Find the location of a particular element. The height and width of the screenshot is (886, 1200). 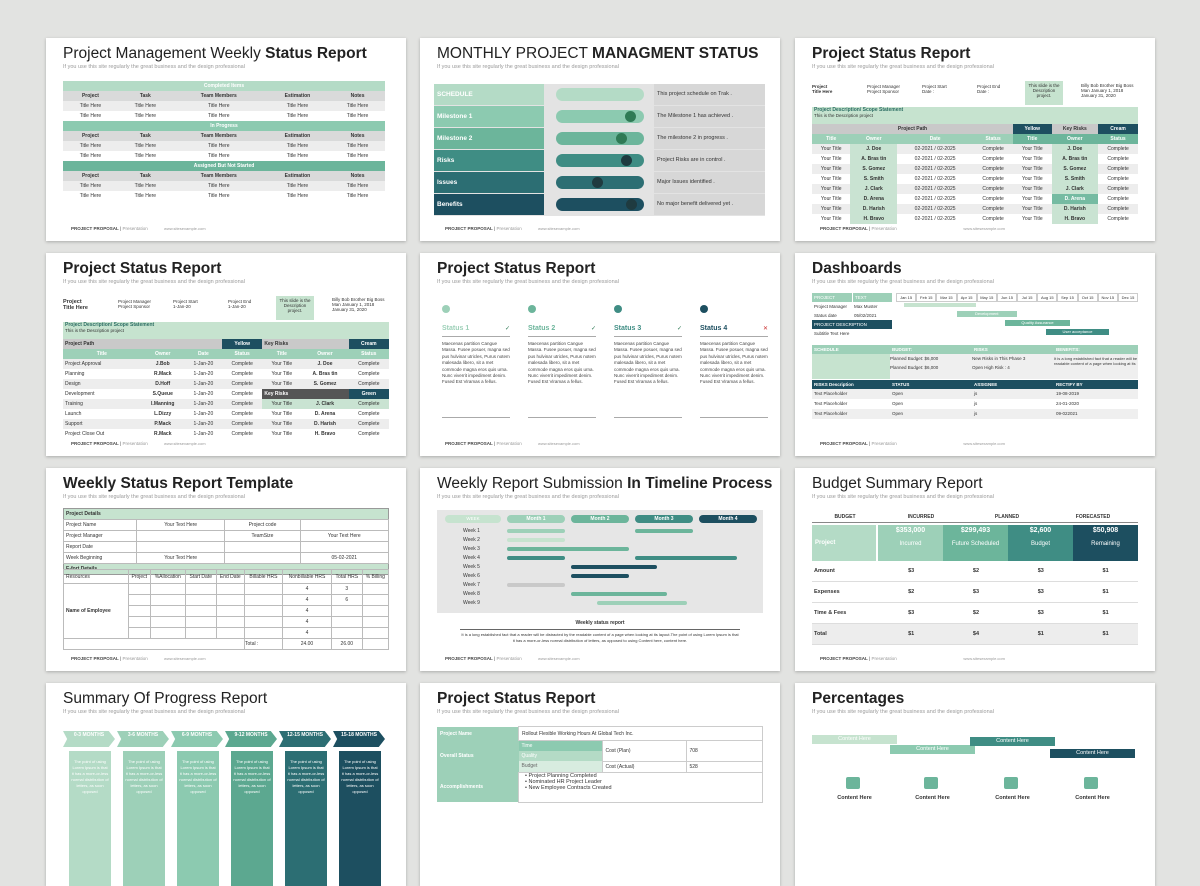

month-label: Oct 15 is located at coordinates (1087, 297).